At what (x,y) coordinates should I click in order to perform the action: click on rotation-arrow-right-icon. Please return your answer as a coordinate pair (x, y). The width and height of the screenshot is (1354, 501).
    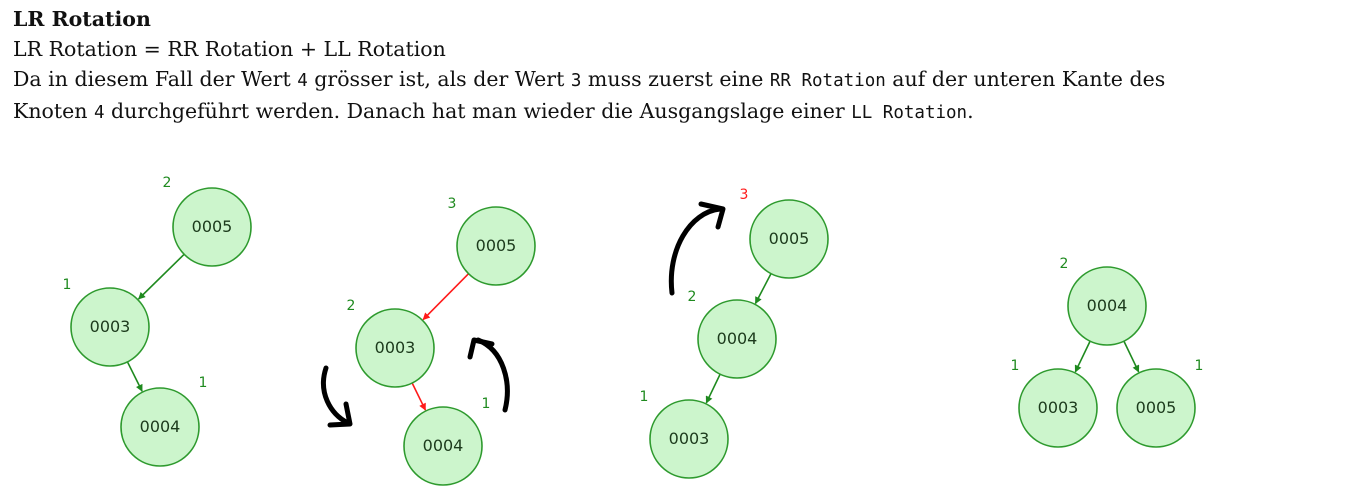
    Looking at the image, I should click on (488, 375).